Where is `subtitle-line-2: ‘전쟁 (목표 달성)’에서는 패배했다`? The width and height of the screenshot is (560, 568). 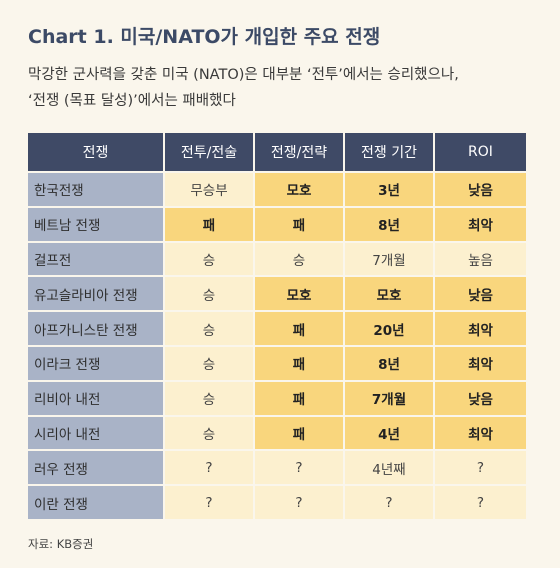 subtitle-line-2: ‘전쟁 (목표 달성)’에서는 패배했다 is located at coordinates (132, 101).